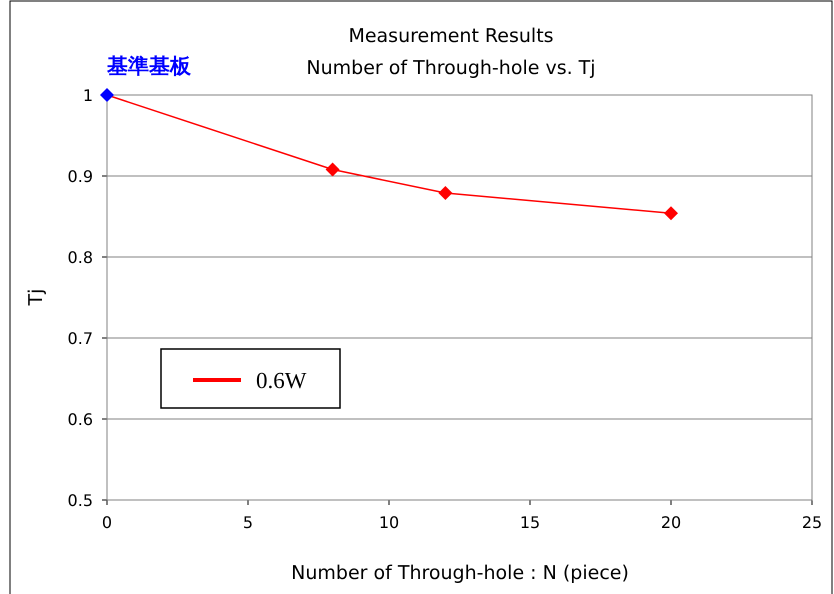  Describe the element at coordinates (812, 522) in the screenshot. I see `x-tick-label: 25` at that location.